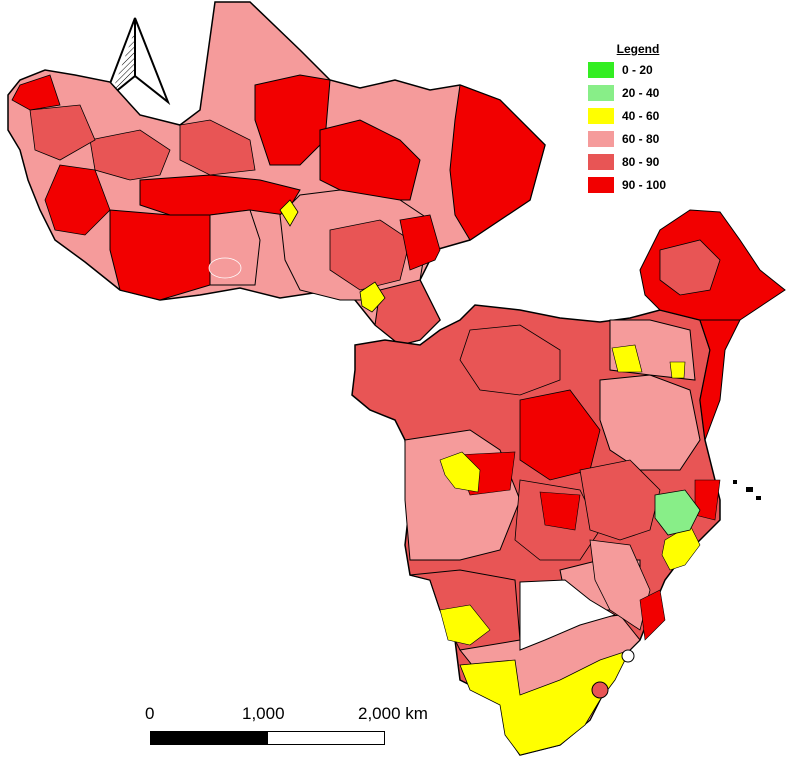  I want to click on legend-label: 90 - 100, so click(644, 185).